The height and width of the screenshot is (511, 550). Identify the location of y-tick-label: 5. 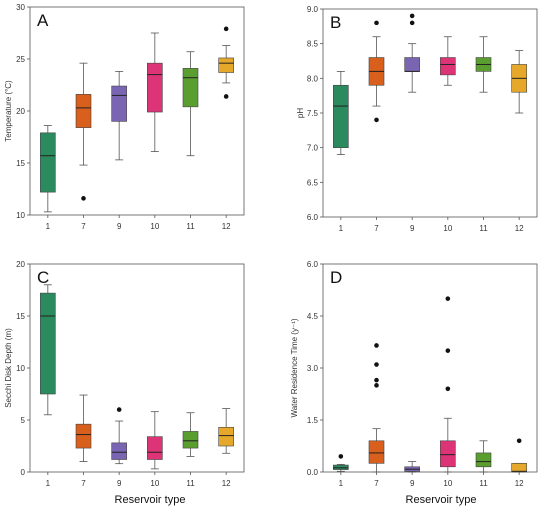
(23, 420).